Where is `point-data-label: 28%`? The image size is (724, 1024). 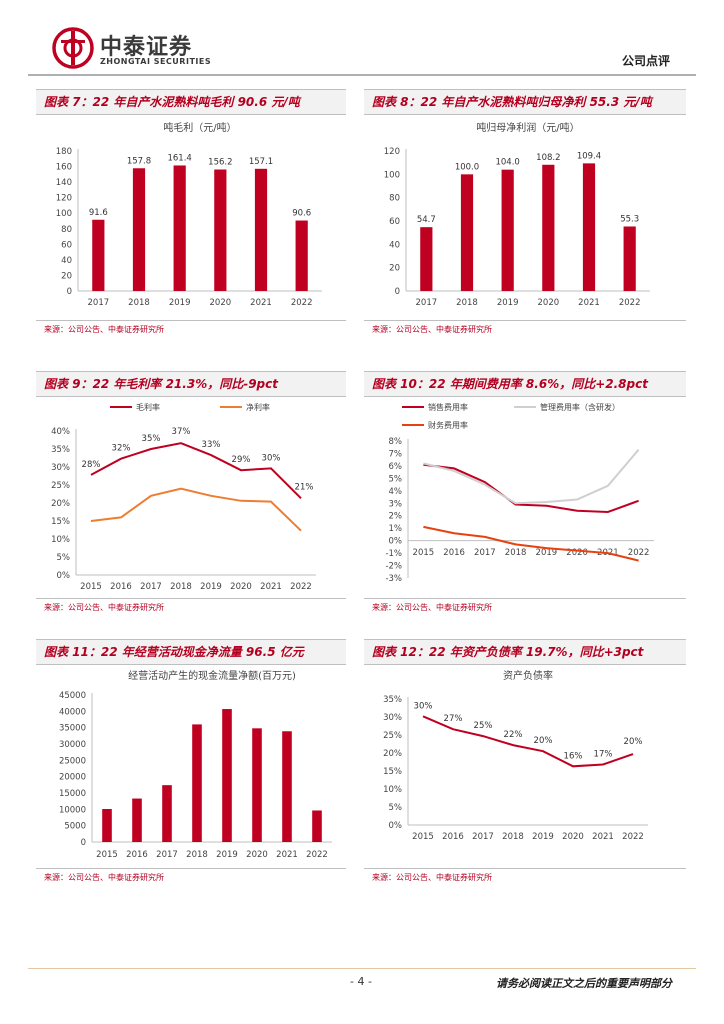 point-data-label: 28% is located at coordinates (91, 465).